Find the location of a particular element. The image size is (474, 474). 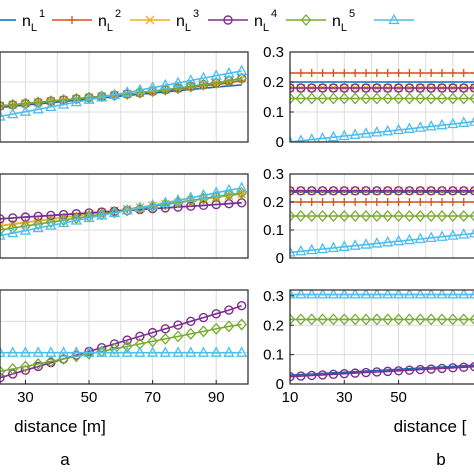

axes-box is located at coordinates (381, 216).